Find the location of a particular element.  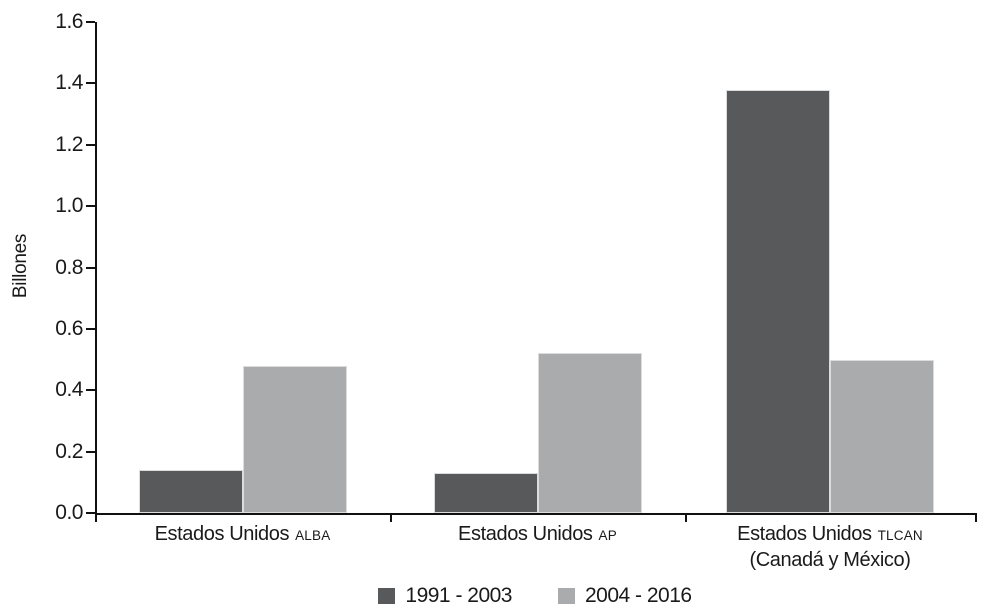

bar-1991-2003-tlcan is located at coordinates (778, 301).